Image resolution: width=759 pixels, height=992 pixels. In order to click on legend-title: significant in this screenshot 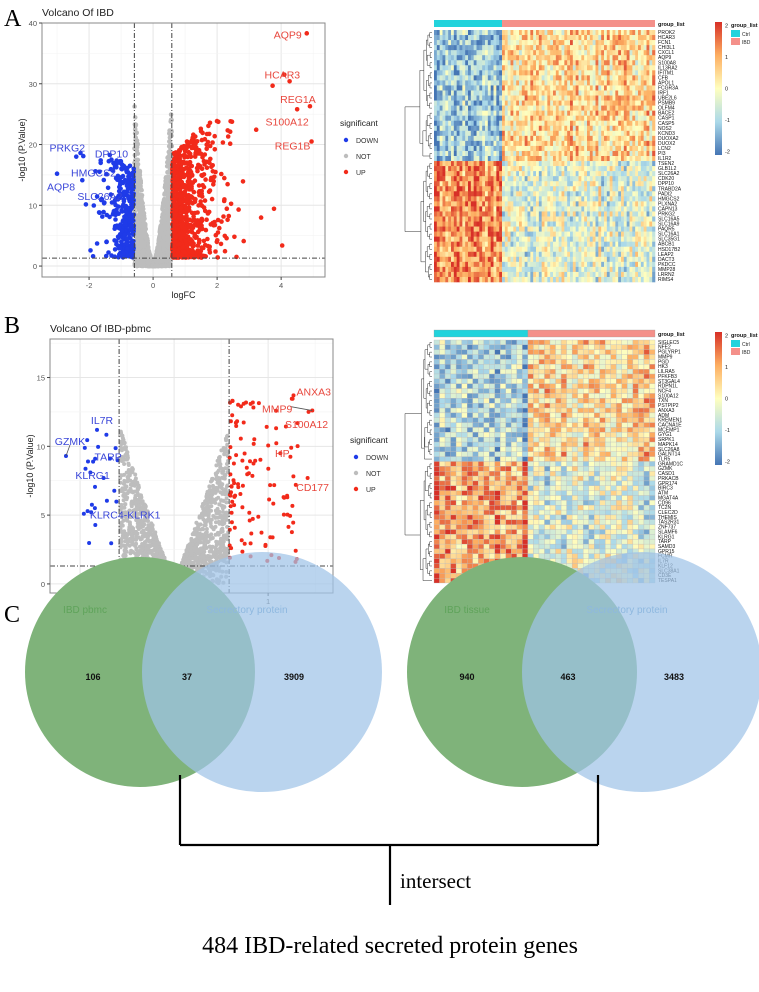, I will do `click(369, 440)`.